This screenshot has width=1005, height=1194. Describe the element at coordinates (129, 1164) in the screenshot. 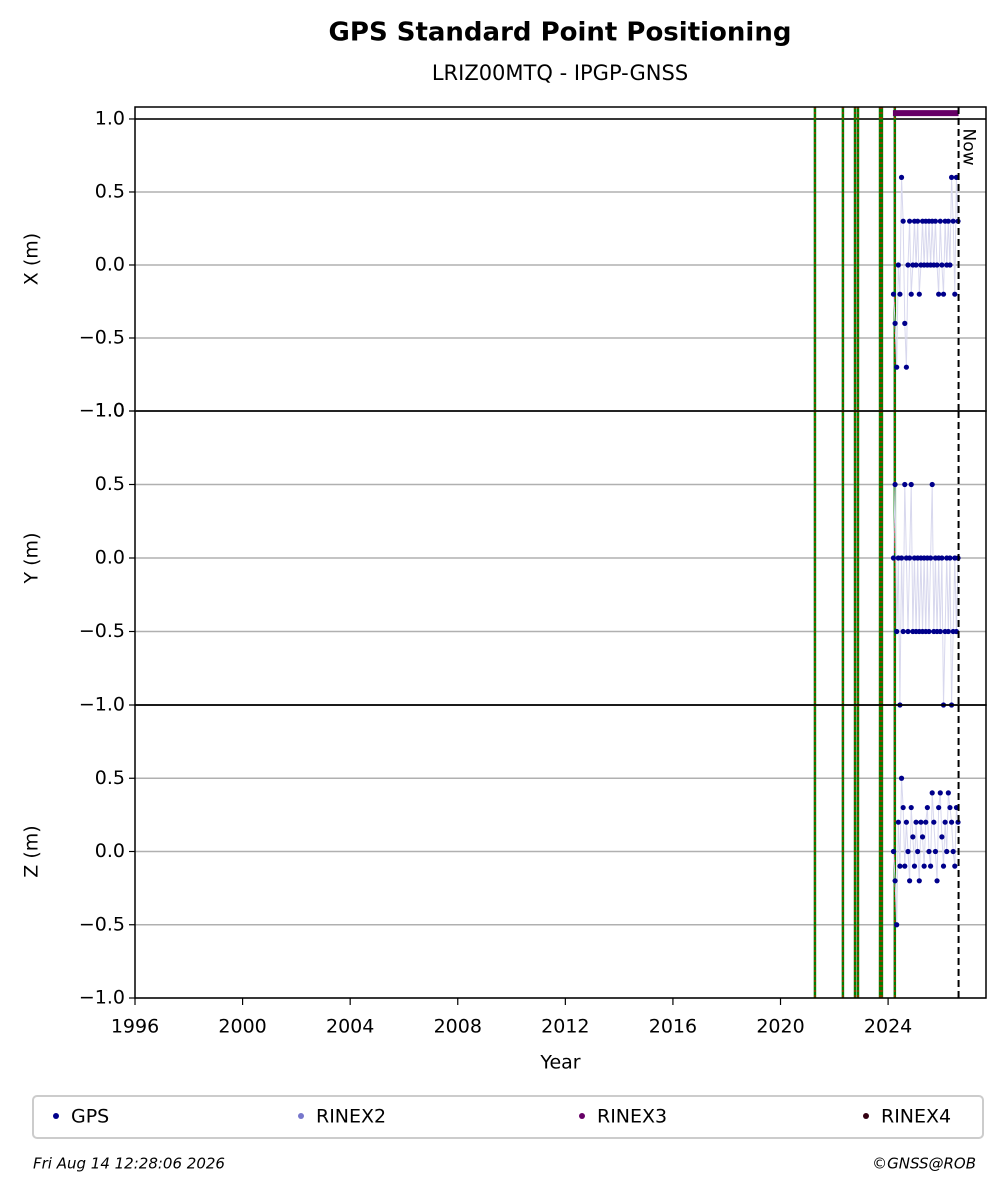

I see `footer-left: Fri Aug 14 12:28:06 2026` at that location.